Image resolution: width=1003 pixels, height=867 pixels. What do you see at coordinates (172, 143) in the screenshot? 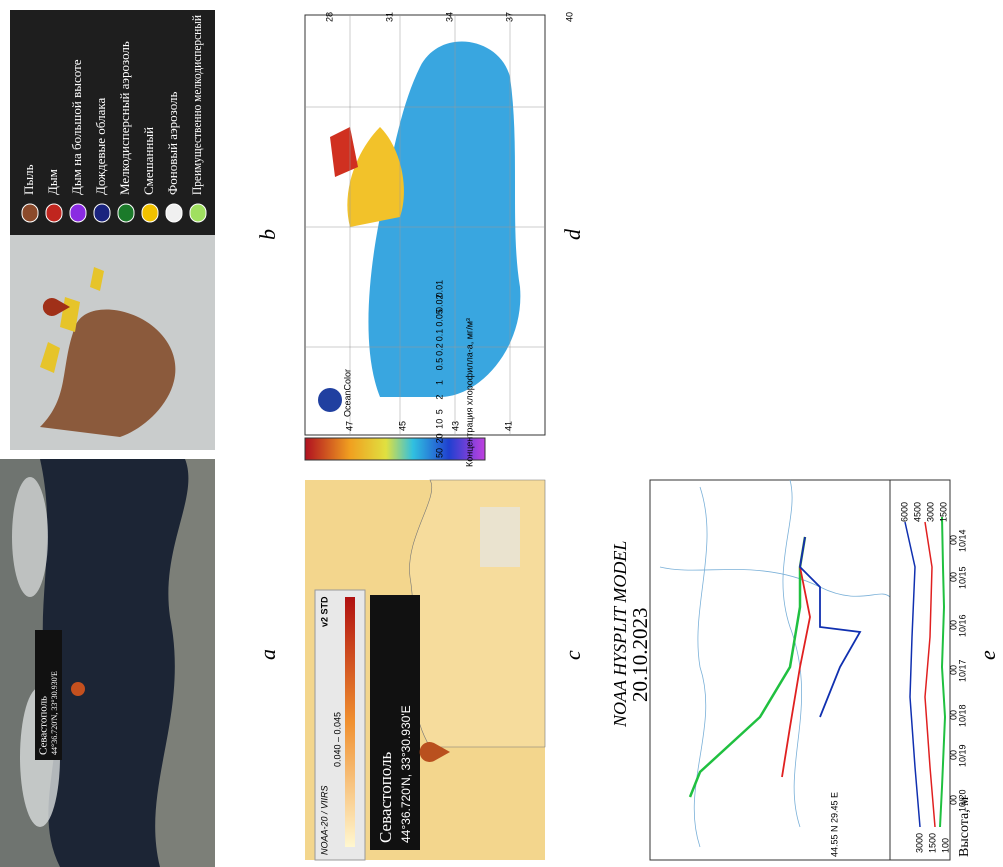
I see `legend-label: Фоновый аэрозоль` at bounding box center [172, 143].